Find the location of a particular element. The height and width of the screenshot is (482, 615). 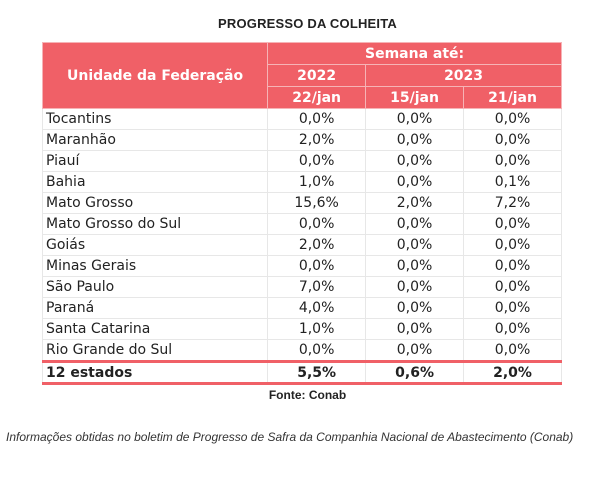

table-row: Piauí 0,0% 0,0% 0,0% is located at coordinates (301, 161).